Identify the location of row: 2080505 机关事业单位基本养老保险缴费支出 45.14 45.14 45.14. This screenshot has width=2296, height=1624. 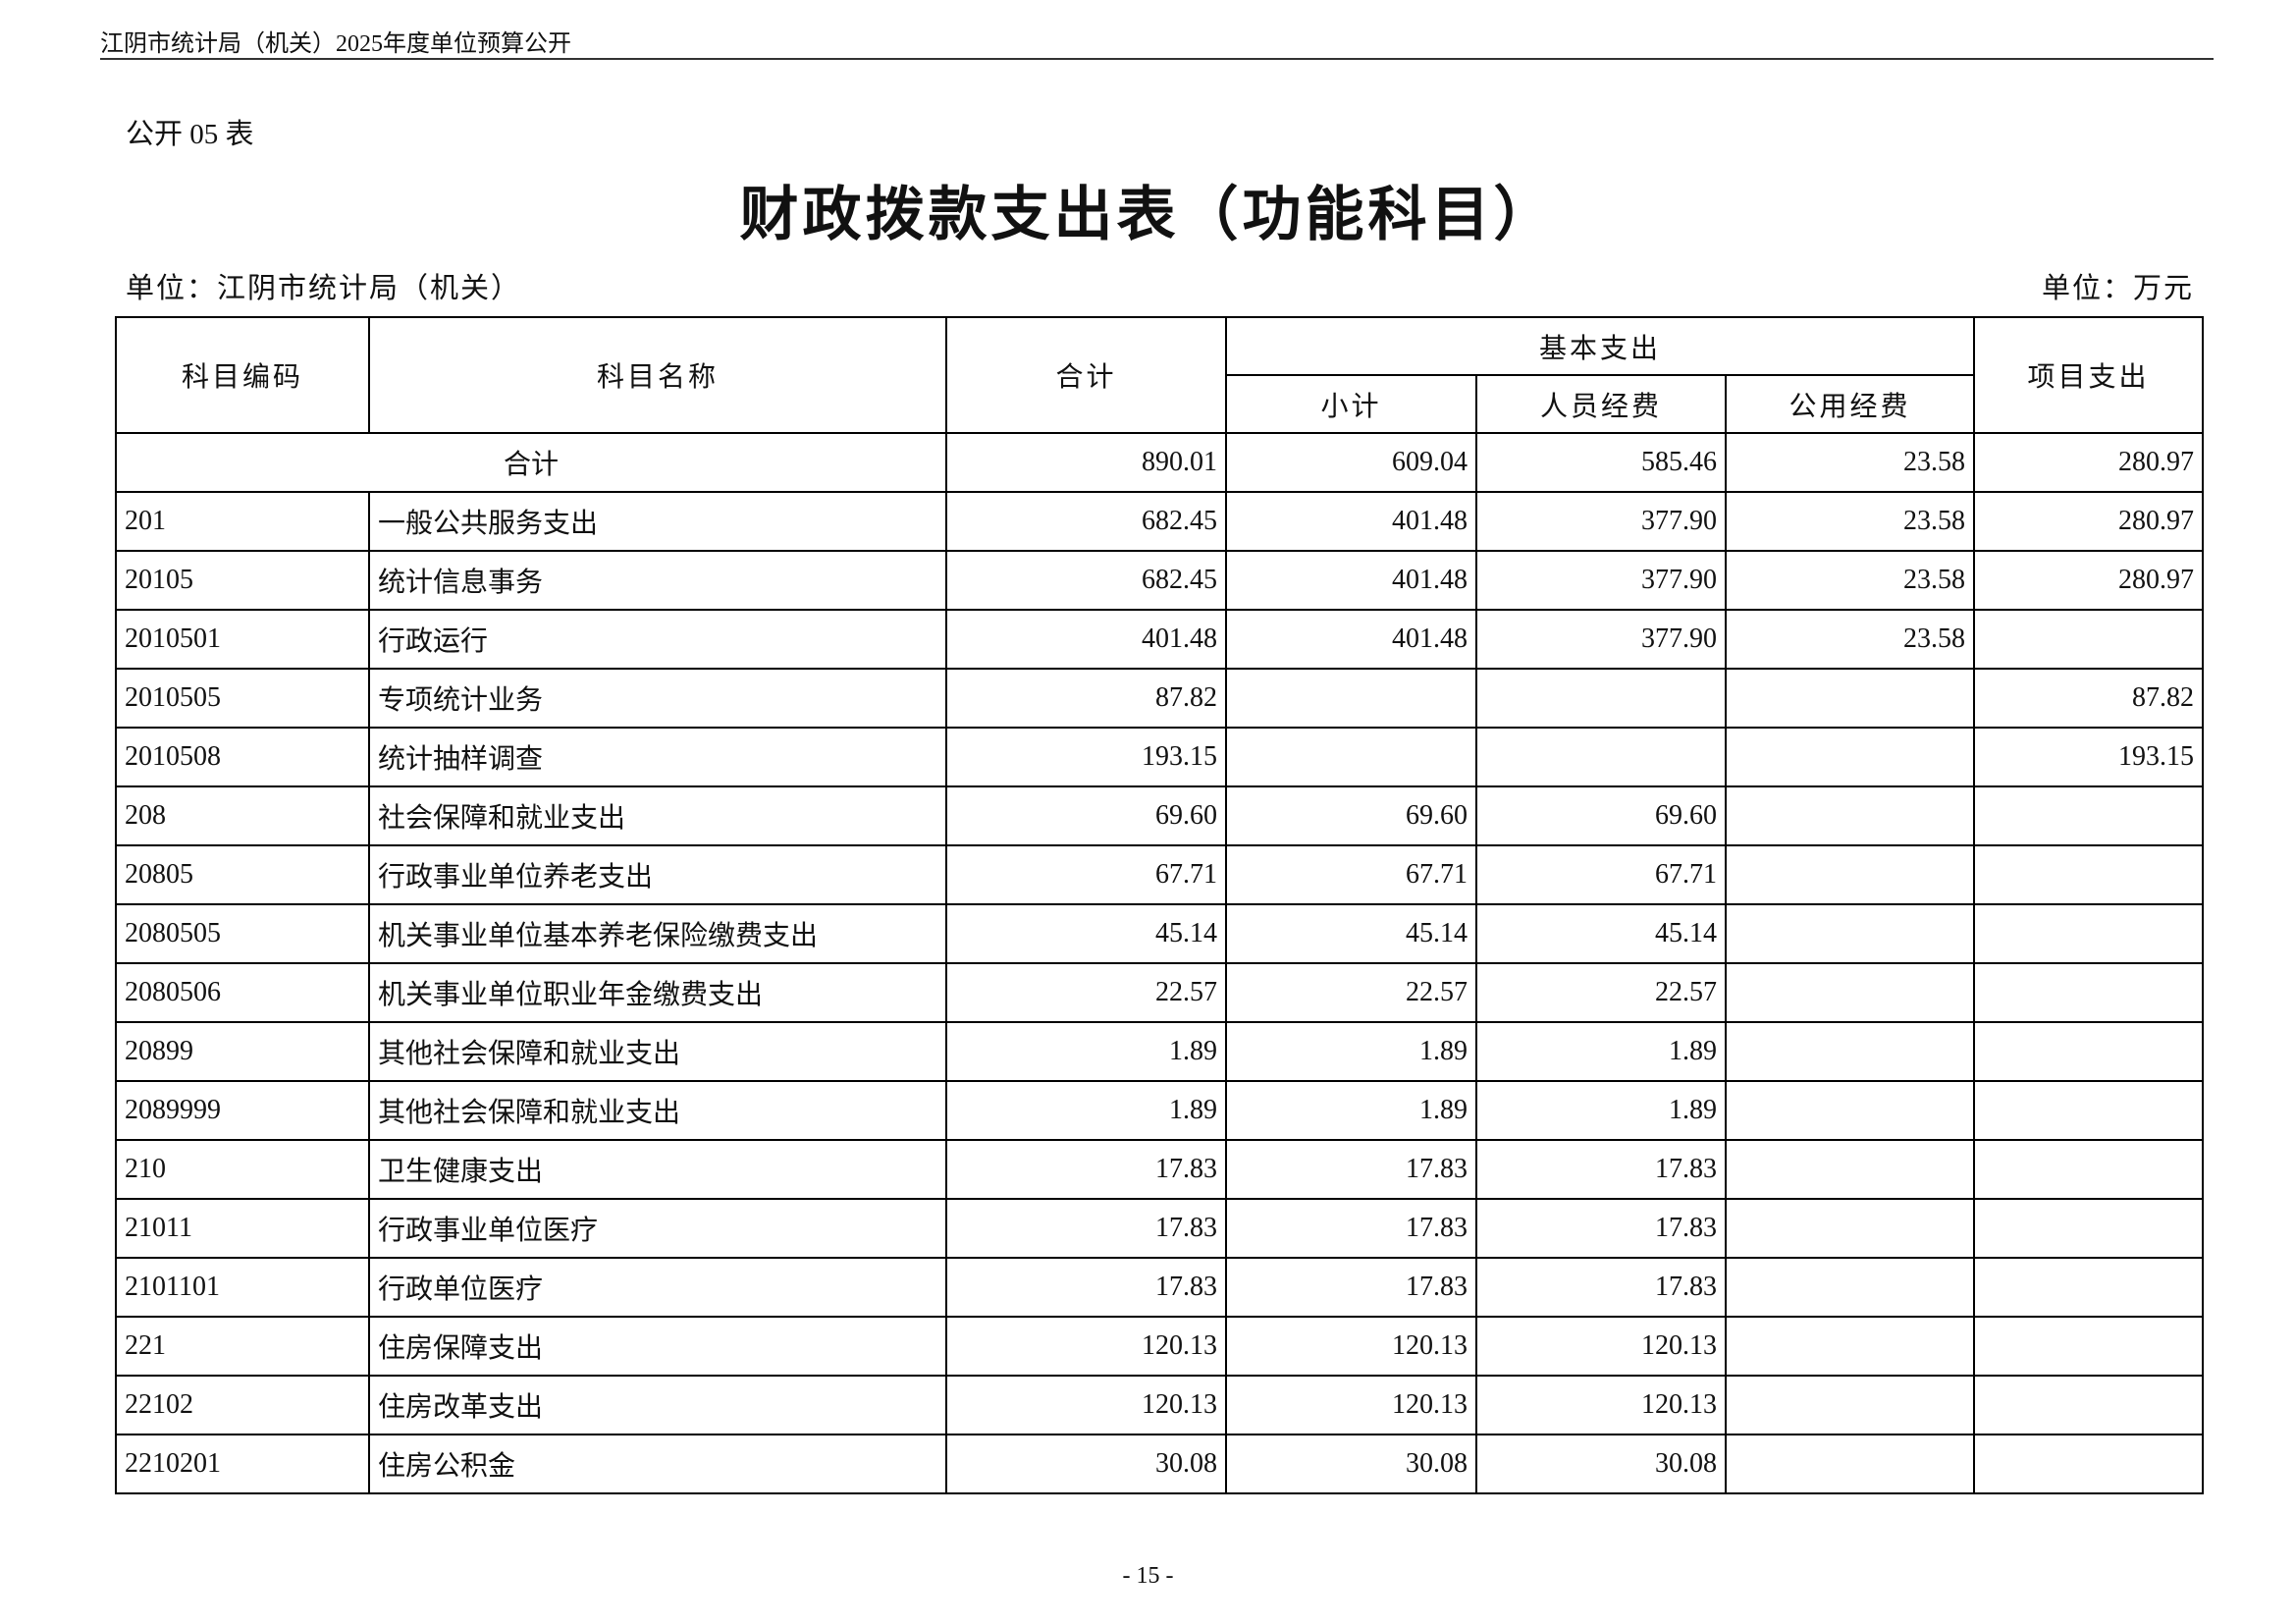
(1160, 933).